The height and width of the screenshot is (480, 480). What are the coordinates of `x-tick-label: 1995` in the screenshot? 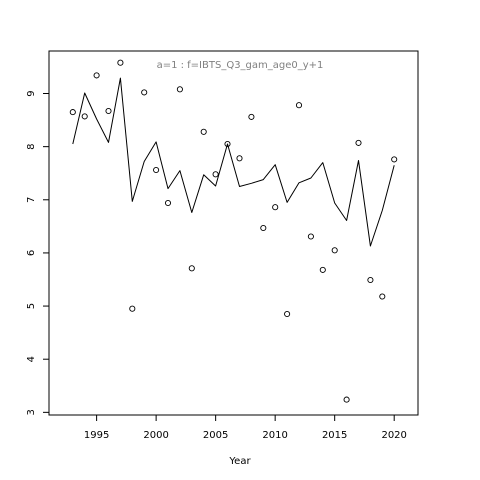 It's located at (96, 435).